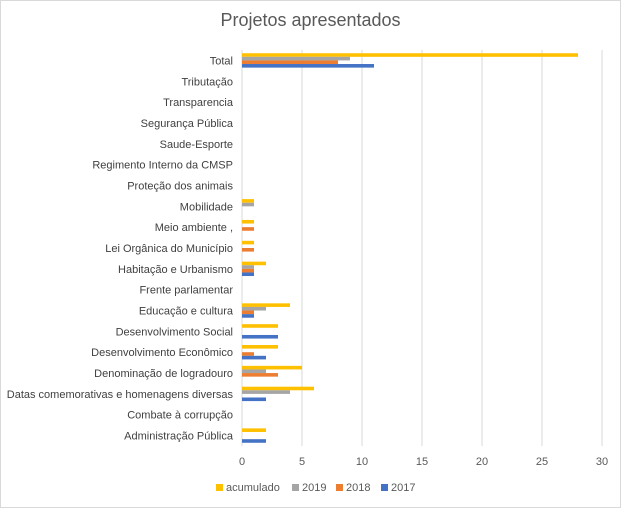 The image size is (621, 508). I want to click on category-label: Tributação, so click(207, 82).